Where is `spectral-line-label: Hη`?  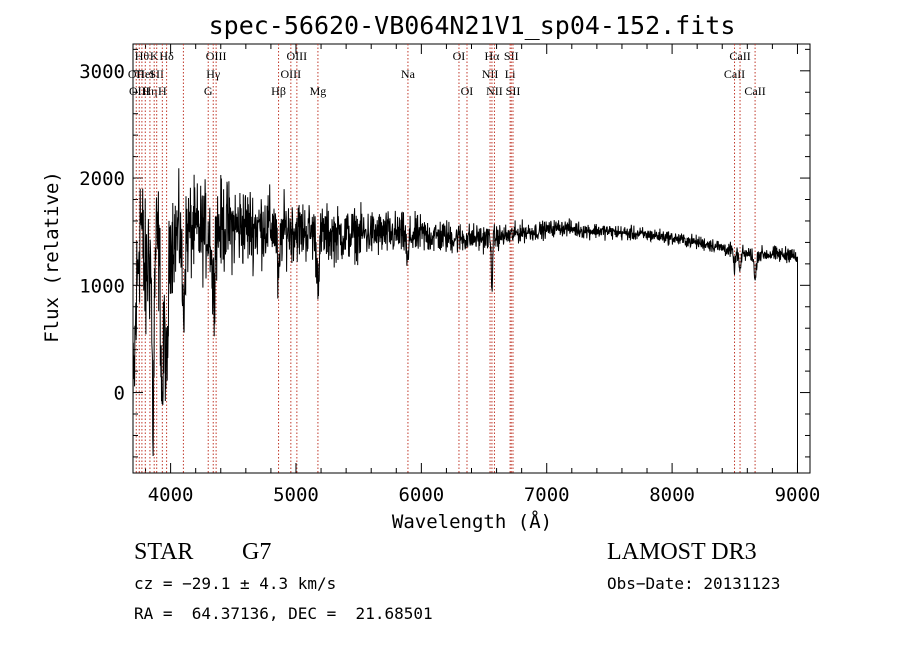
spectral-line-label: Hη is located at coordinates (149, 91).